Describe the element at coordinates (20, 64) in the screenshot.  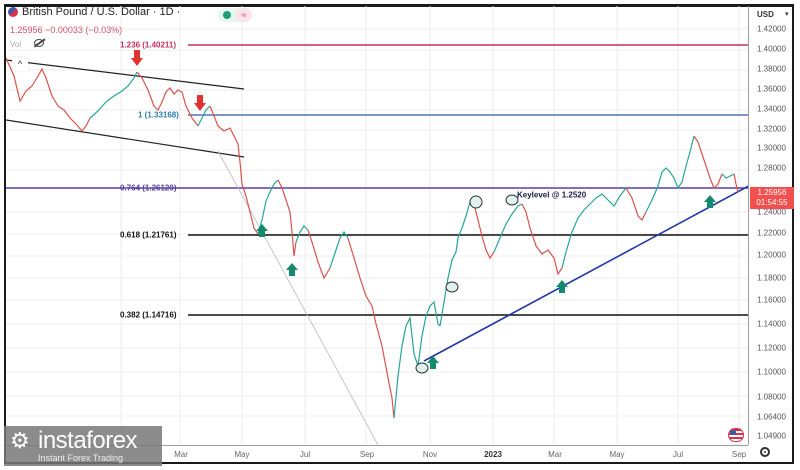
I see `collapse-chevron-up-icon: ^` at that location.